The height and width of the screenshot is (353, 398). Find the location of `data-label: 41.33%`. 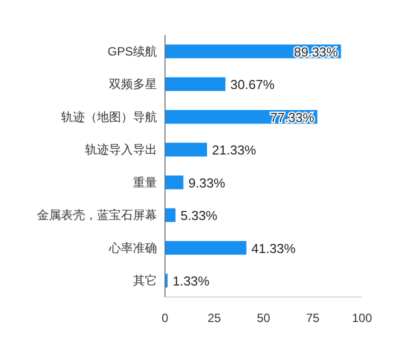

data-label: 41.33% is located at coordinates (273, 248).